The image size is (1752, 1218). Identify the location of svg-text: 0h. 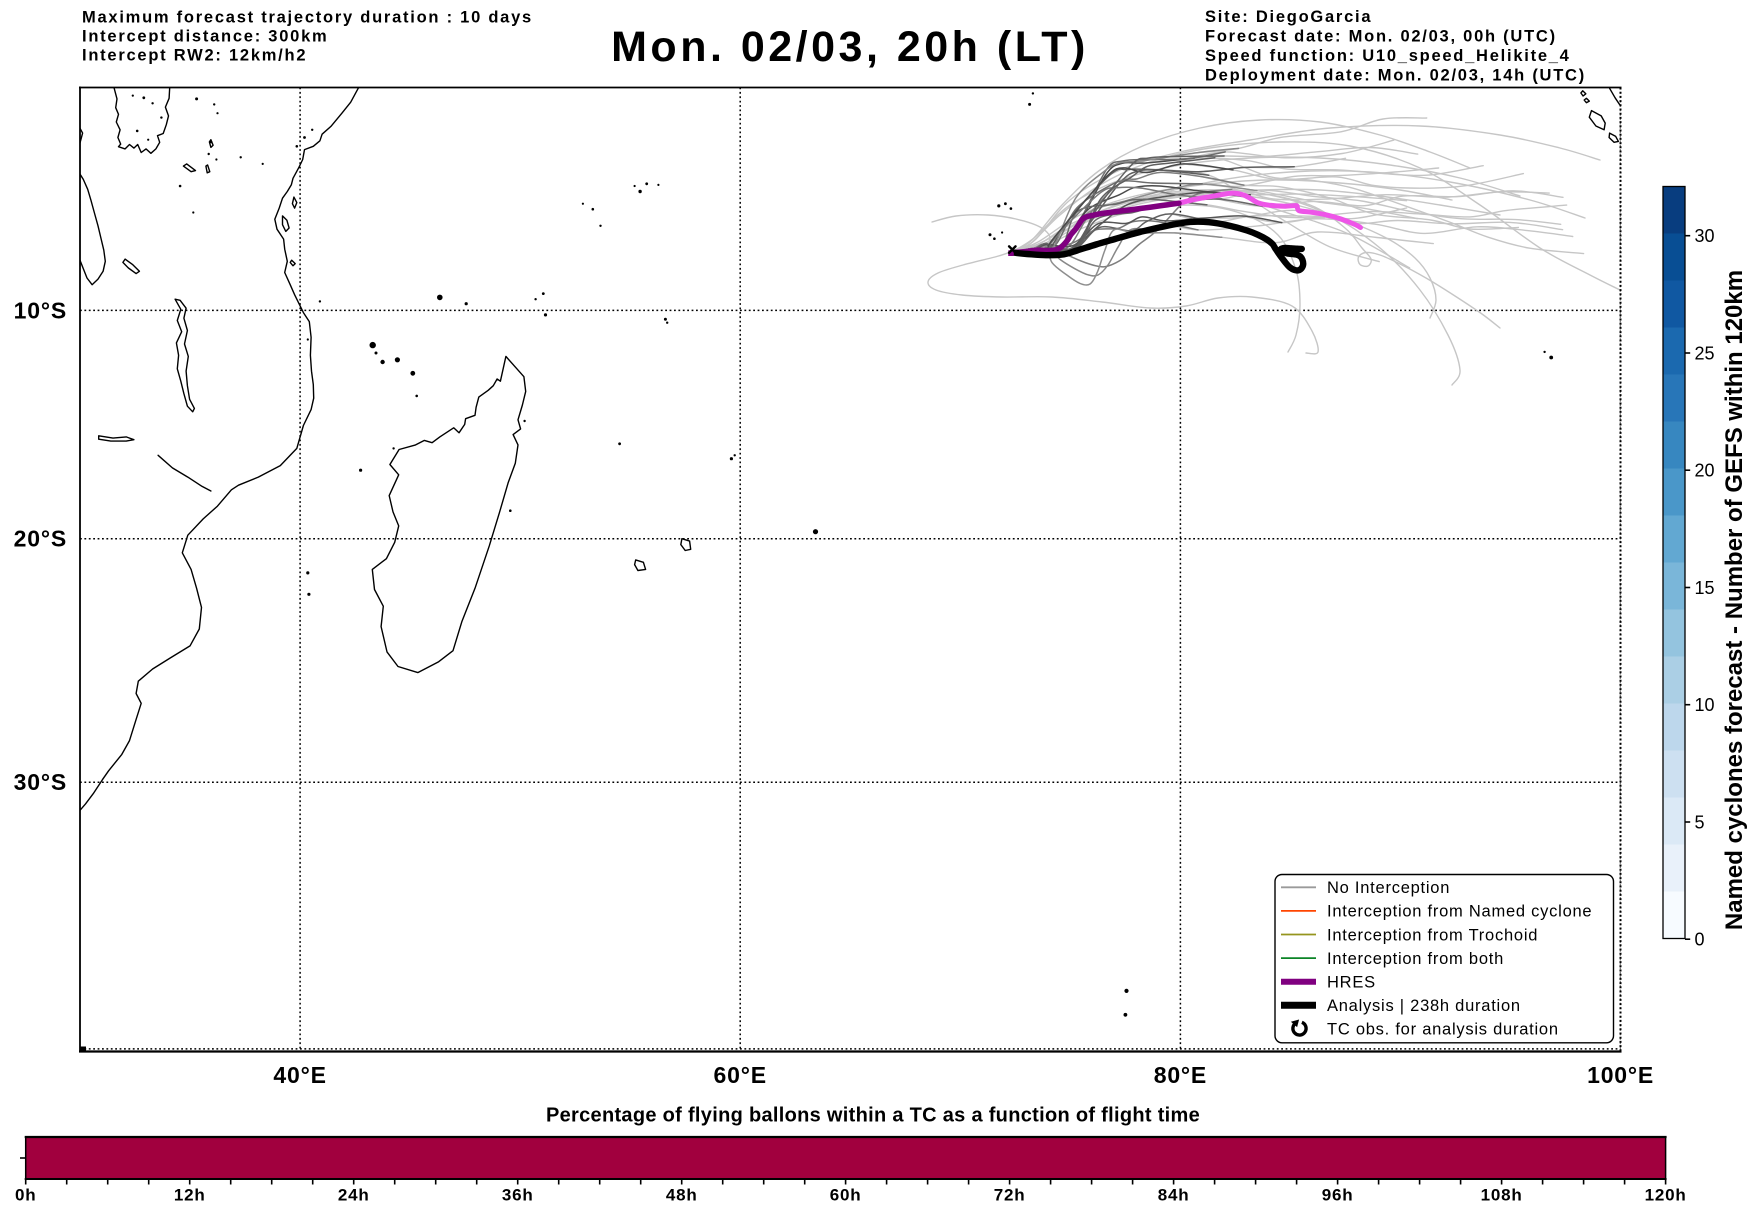
(25, 1195).